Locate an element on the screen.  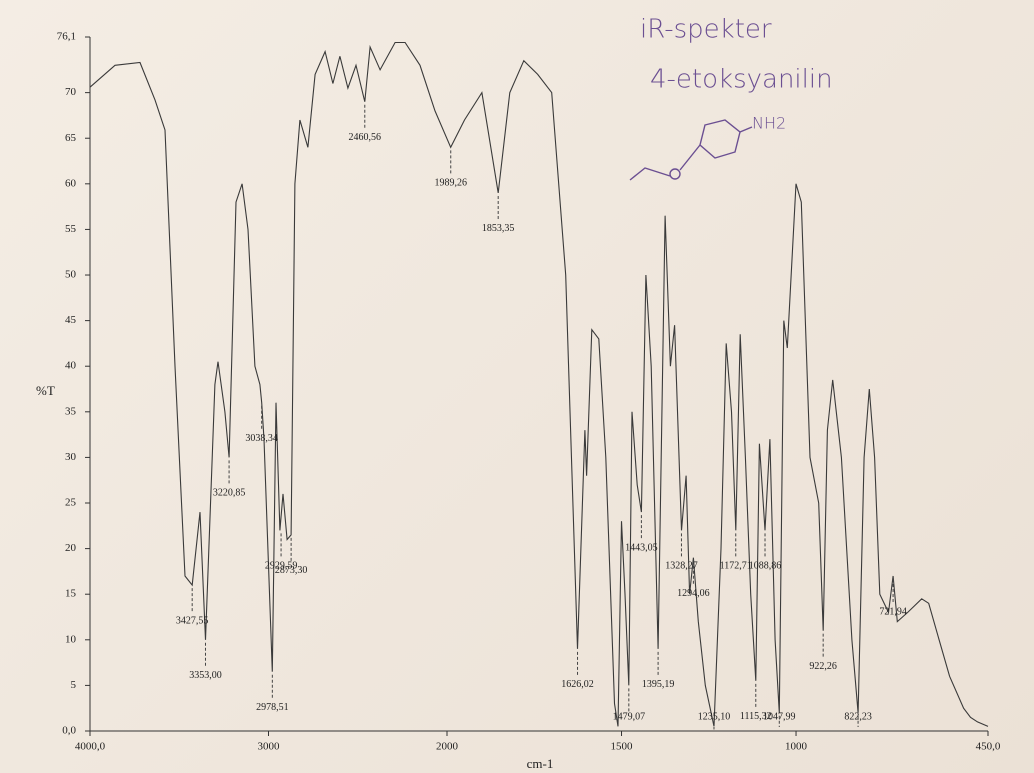
peak-label: 1115,32 is located at coordinates (756, 716).